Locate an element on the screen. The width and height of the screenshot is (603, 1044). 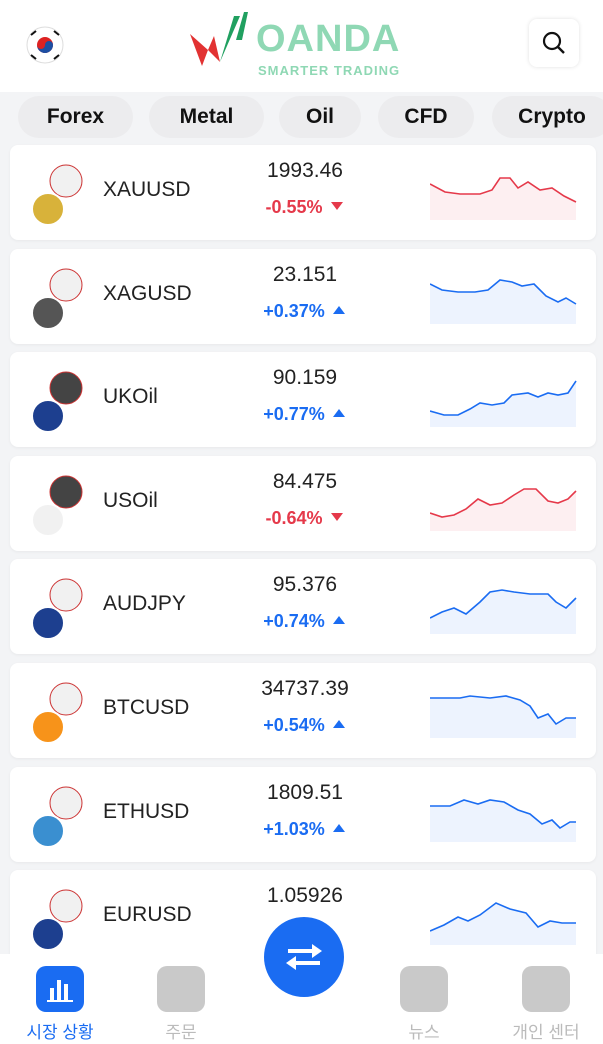
change: +0.37% is located at coordinates (294, 310).